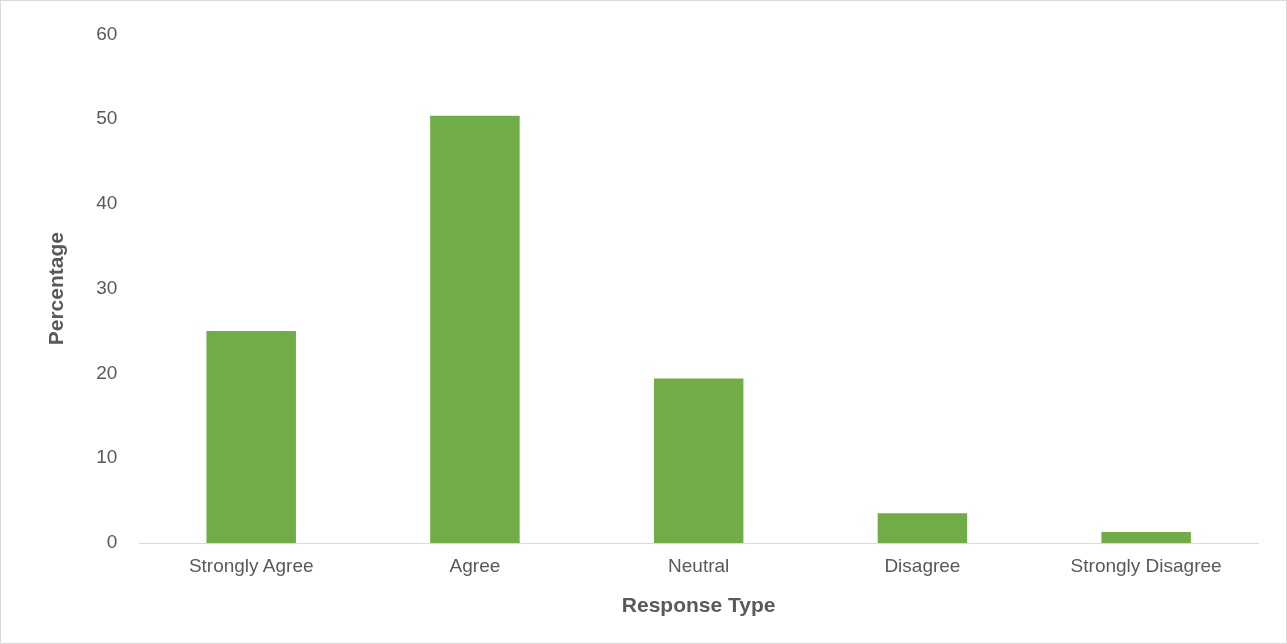  Describe the element at coordinates (56, 289) in the screenshot. I see `y-axis-title: Percentage` at that location.